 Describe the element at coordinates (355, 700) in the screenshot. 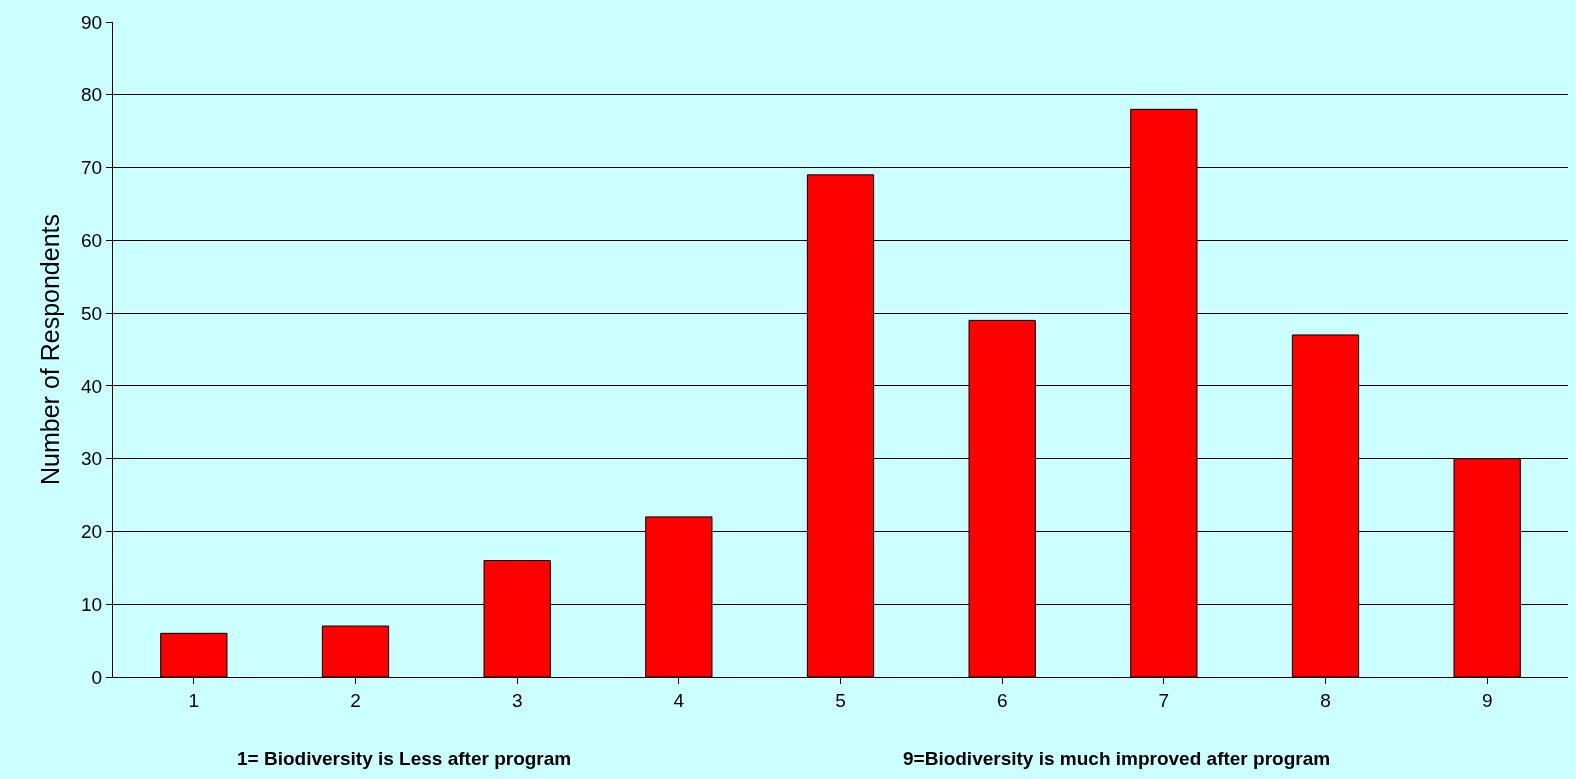

I see `x-tick-label: 2` at that location.